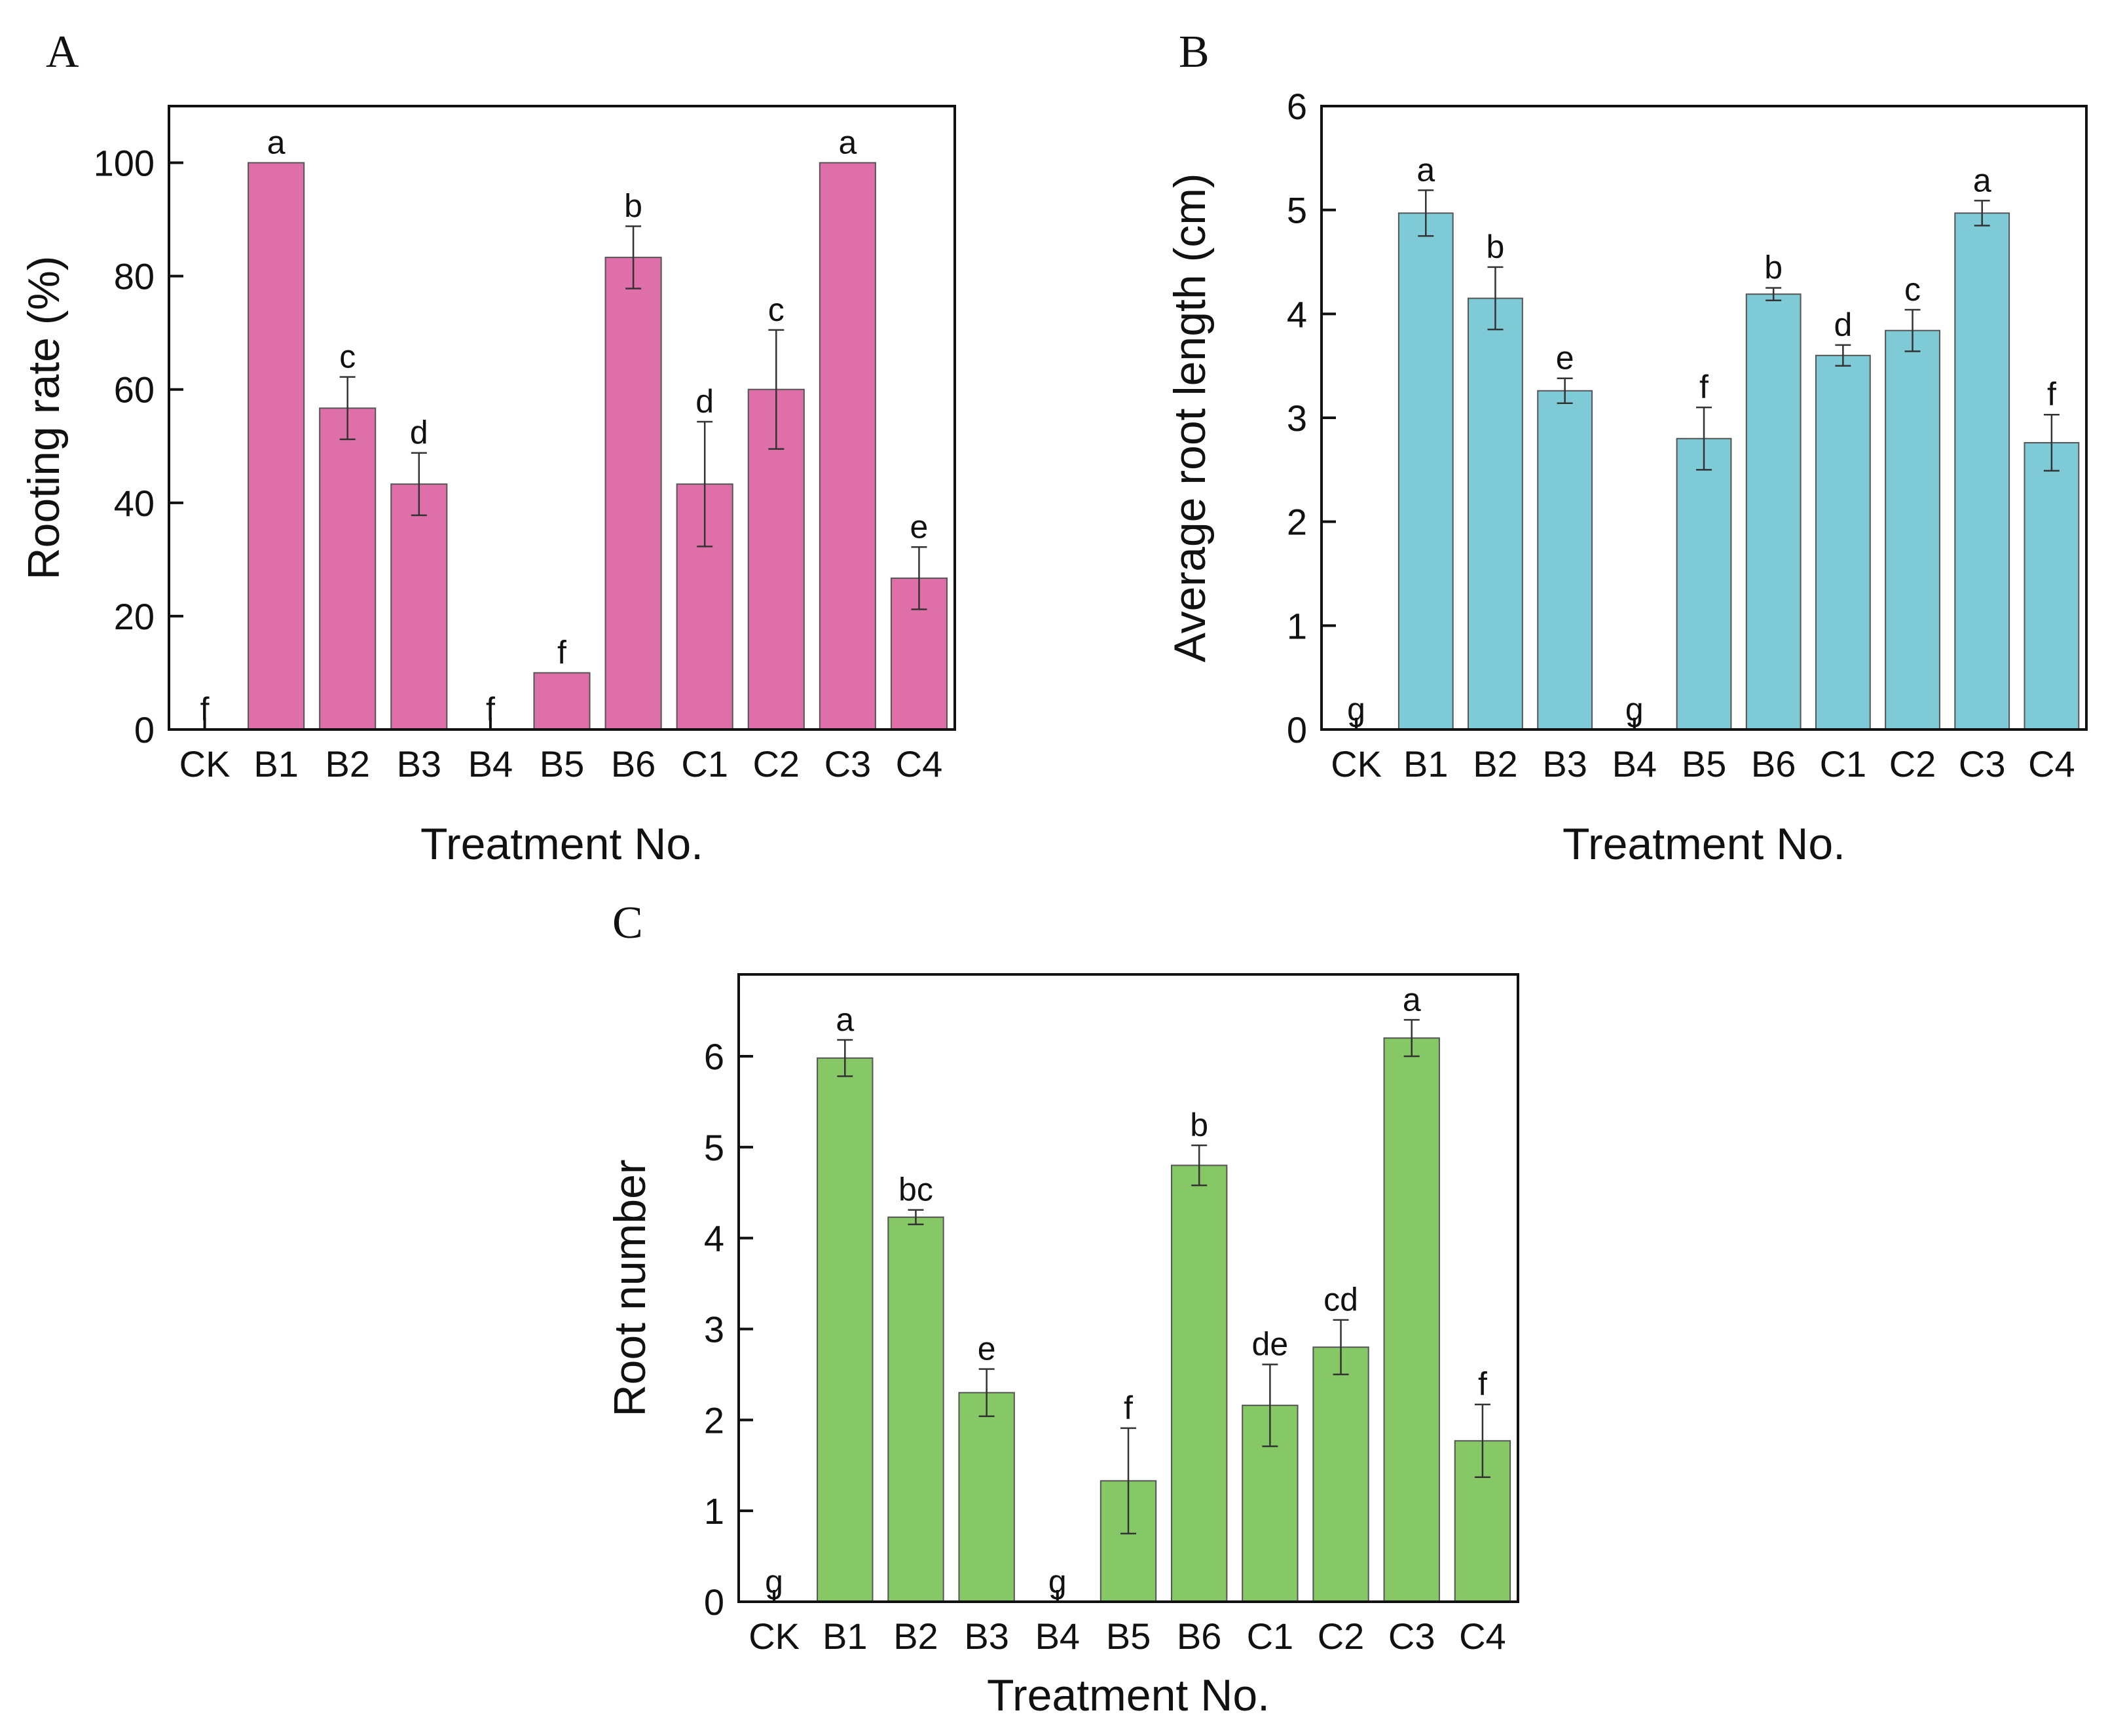 The image size is (2108, 1736). I want to click on panel-label: A, so click(62, 52).